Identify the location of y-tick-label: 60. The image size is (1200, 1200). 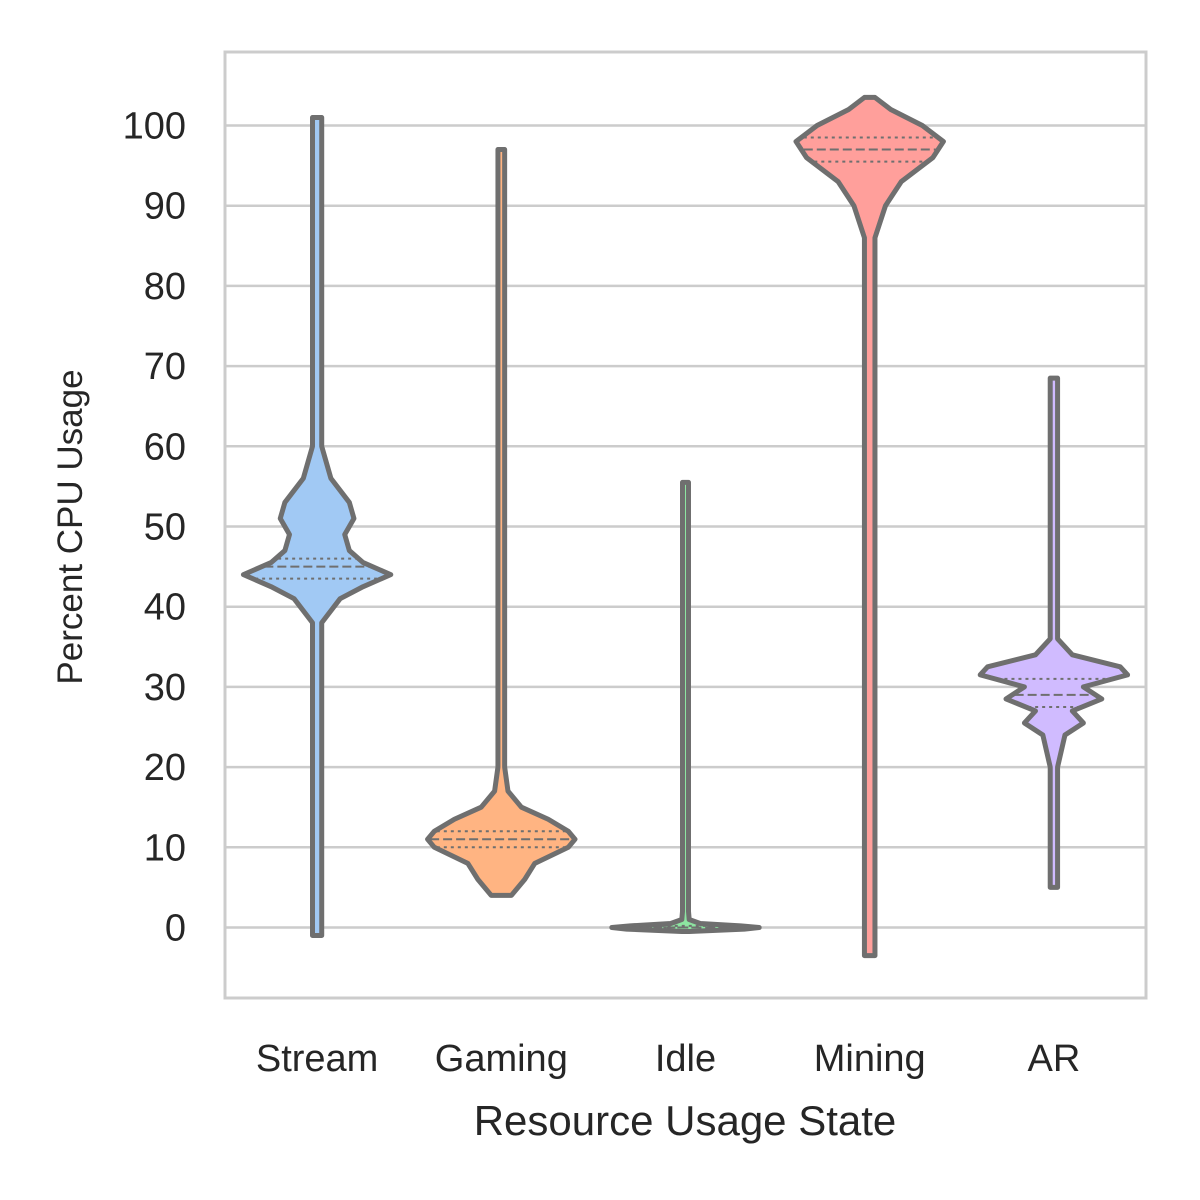
(165, 447).